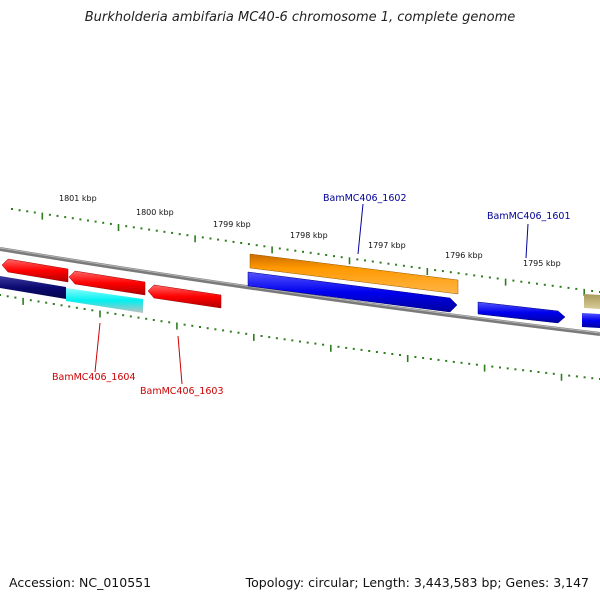 The width and height of the screenshot is (600, 600). I want to click on tick-label-1796: 1796 kbp, so click(464, 255).